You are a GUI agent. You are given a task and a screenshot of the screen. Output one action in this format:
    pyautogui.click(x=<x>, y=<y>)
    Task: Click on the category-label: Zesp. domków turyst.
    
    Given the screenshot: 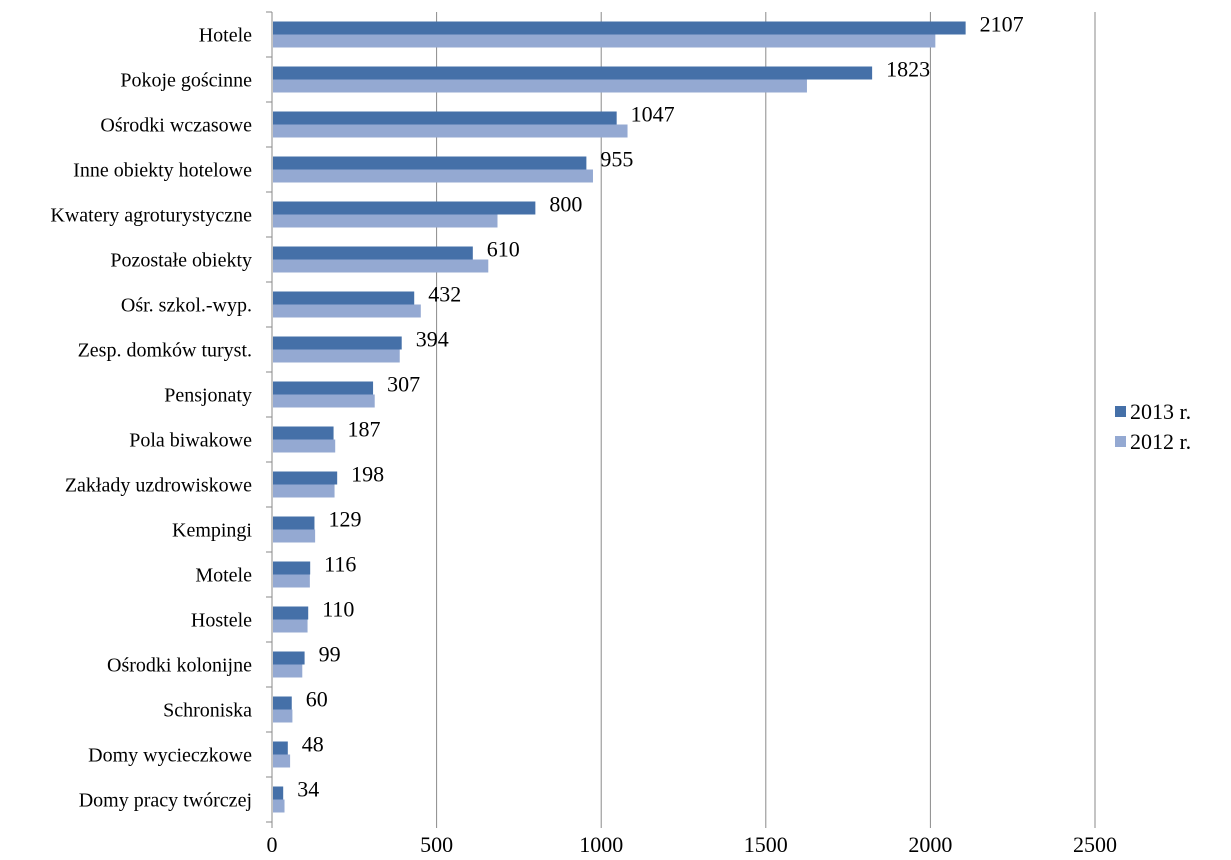 What is the action you would take?
    pyautogui.click(x=165, y=351)
    